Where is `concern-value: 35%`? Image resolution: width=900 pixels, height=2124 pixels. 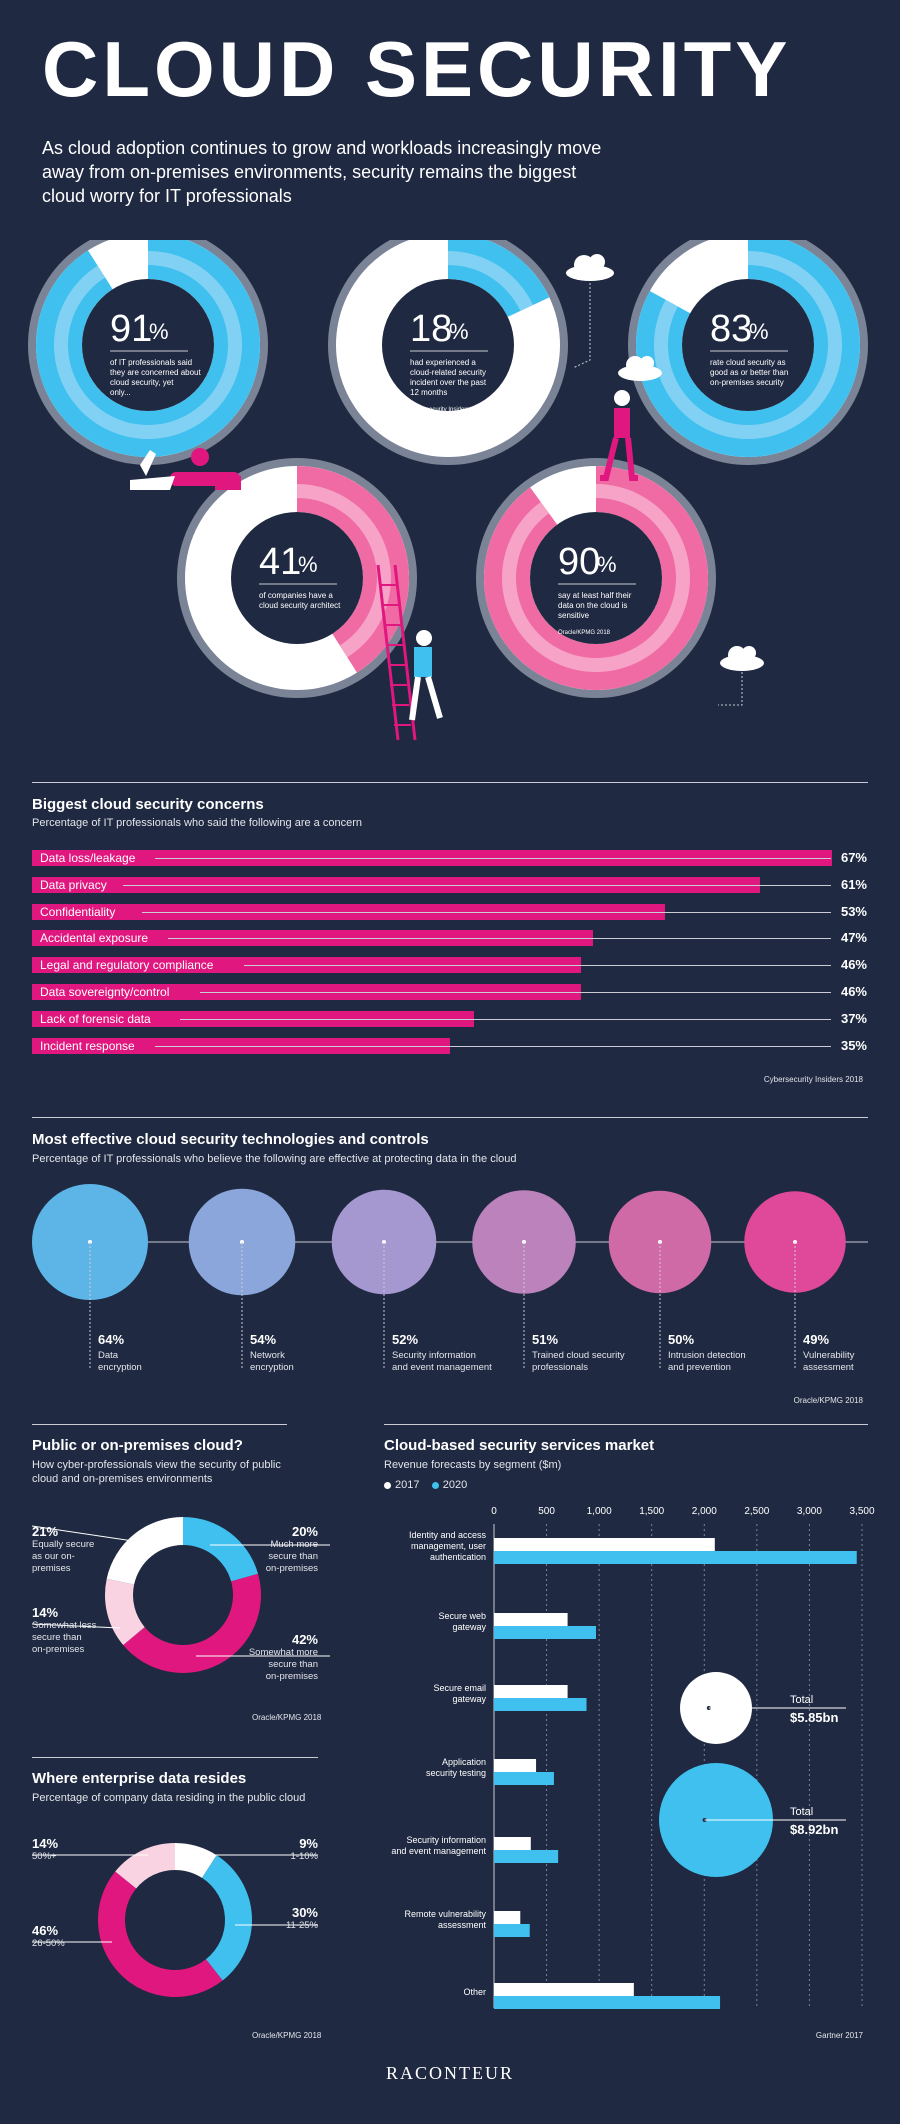
concern-value: 35% is located at coordinates (853, 1045).